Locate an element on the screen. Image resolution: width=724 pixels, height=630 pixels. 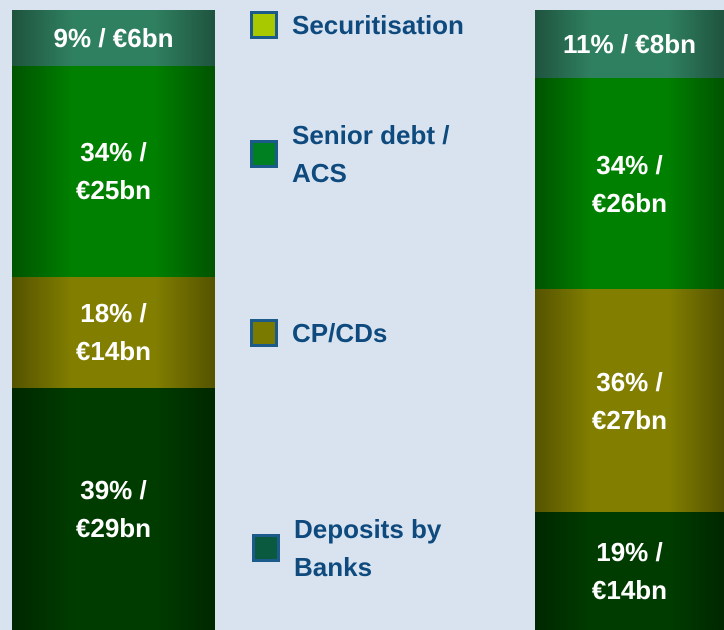
data-label: 34% / €26bn is located at coordinates (629, 183).